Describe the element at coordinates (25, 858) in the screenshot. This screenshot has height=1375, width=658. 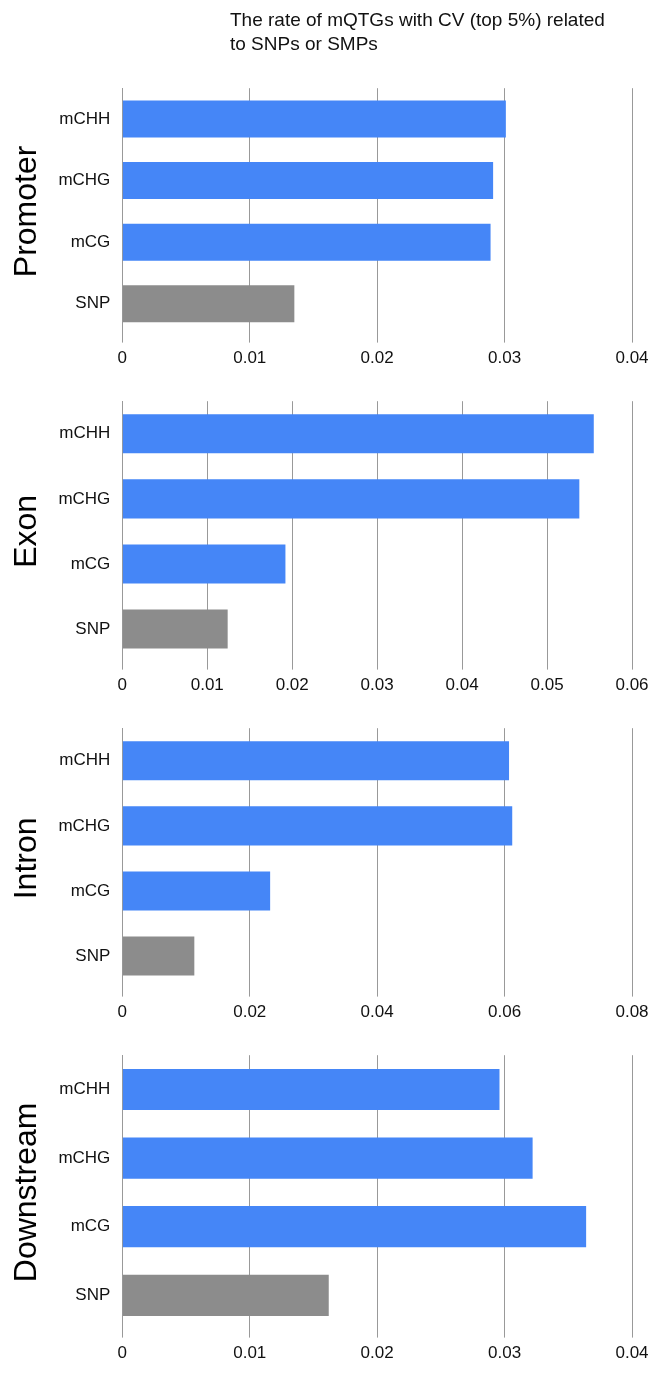
I see `y-axis-title: Intron` at that location.